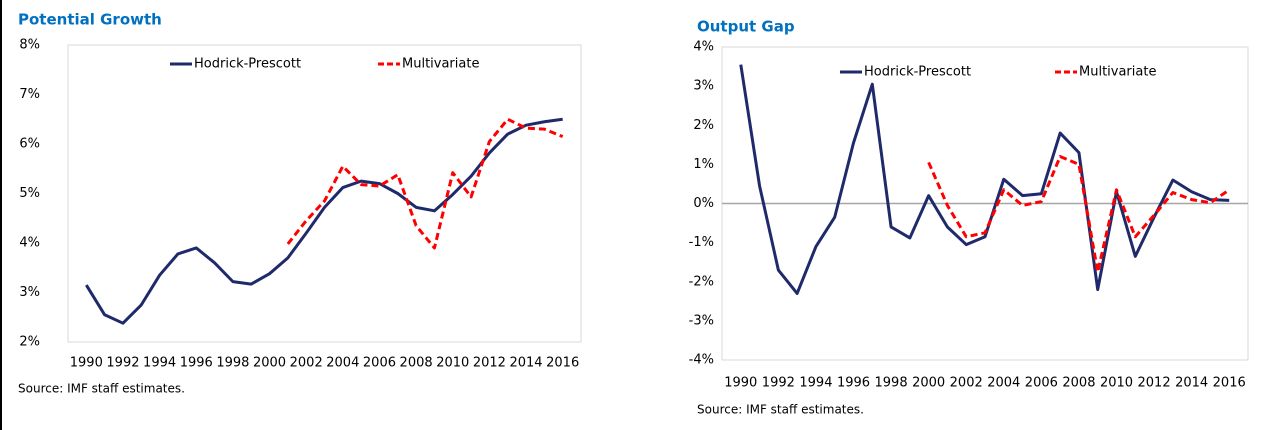 Image resolution: width=1279 pixels, height=430 pixels. What do you see at coordinates (90, 20) in the screenshot?
I see `chart-title: Potential Growth` at bounding box center [90, 20].